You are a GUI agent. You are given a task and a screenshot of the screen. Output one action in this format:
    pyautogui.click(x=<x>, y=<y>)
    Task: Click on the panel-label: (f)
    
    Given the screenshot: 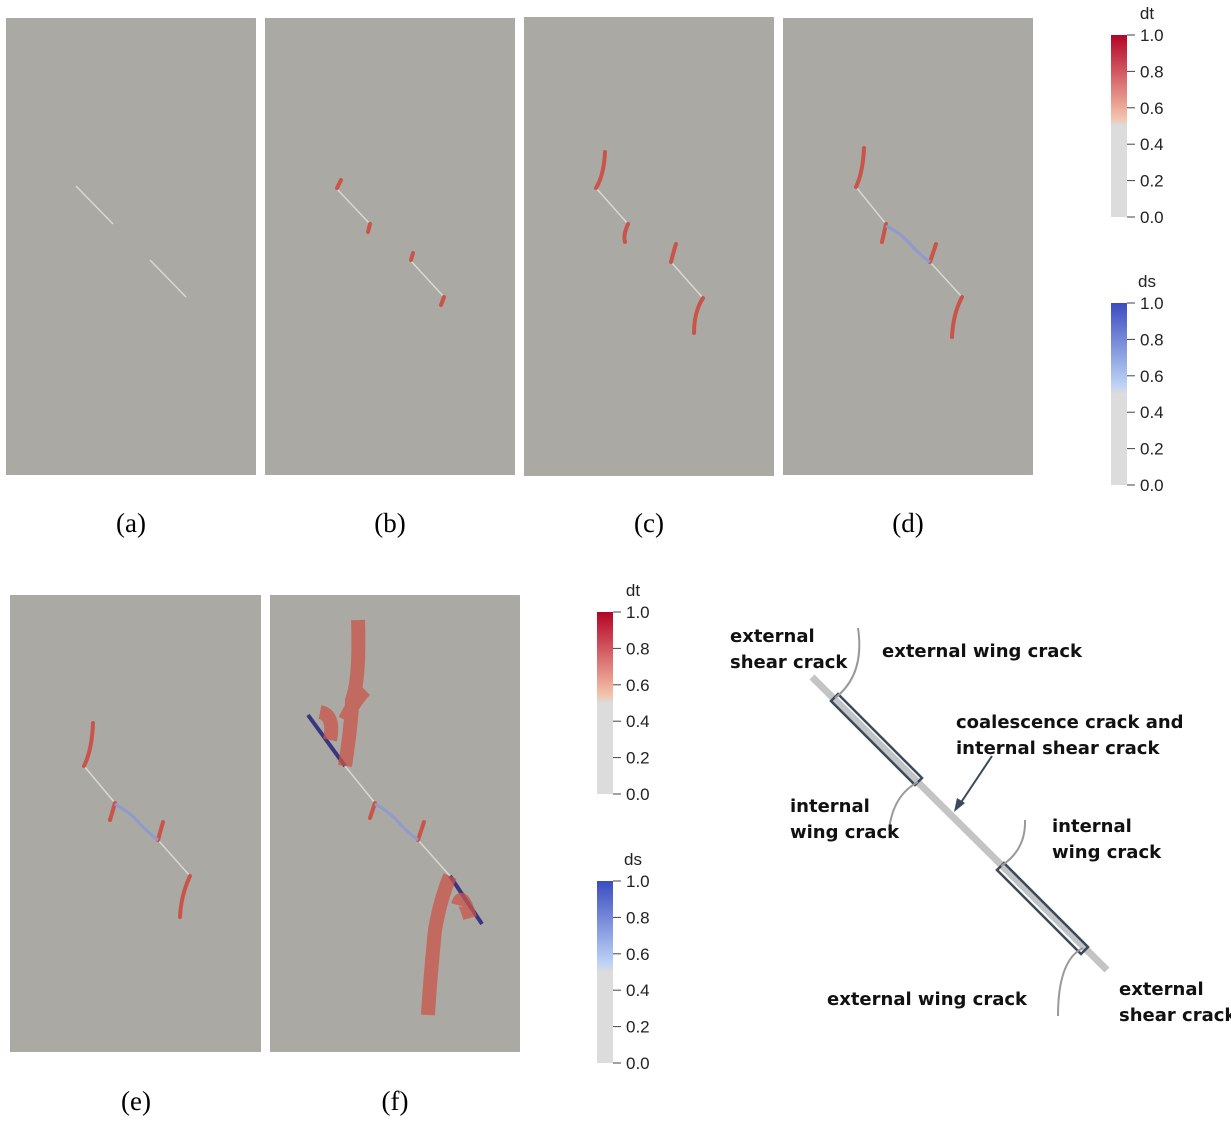 What is the action you would take?
    pyautogui.click(x=395, y=1101)
    